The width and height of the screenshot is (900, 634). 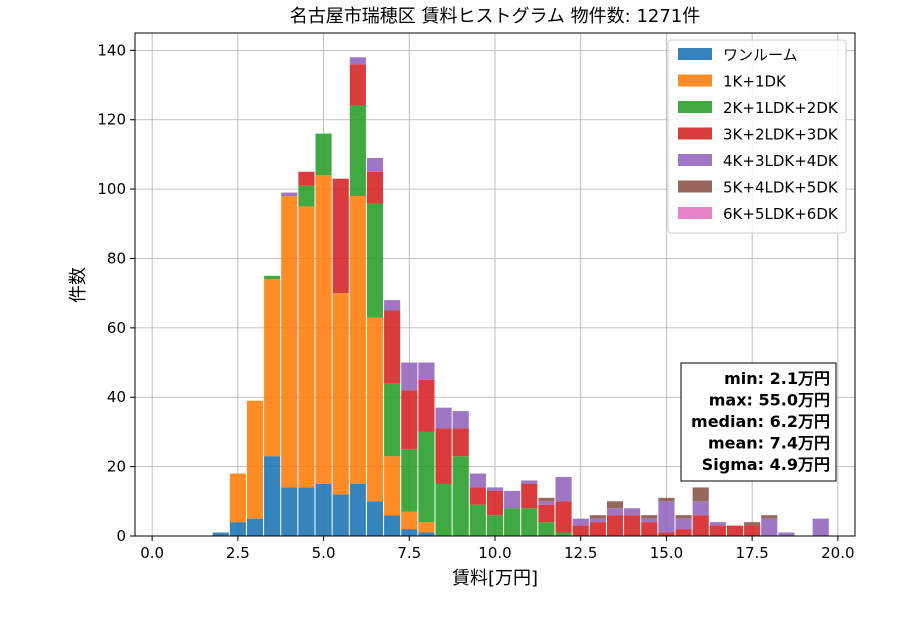 I want to click on x-tick-label: 10.0, so click(x=494, y=553).